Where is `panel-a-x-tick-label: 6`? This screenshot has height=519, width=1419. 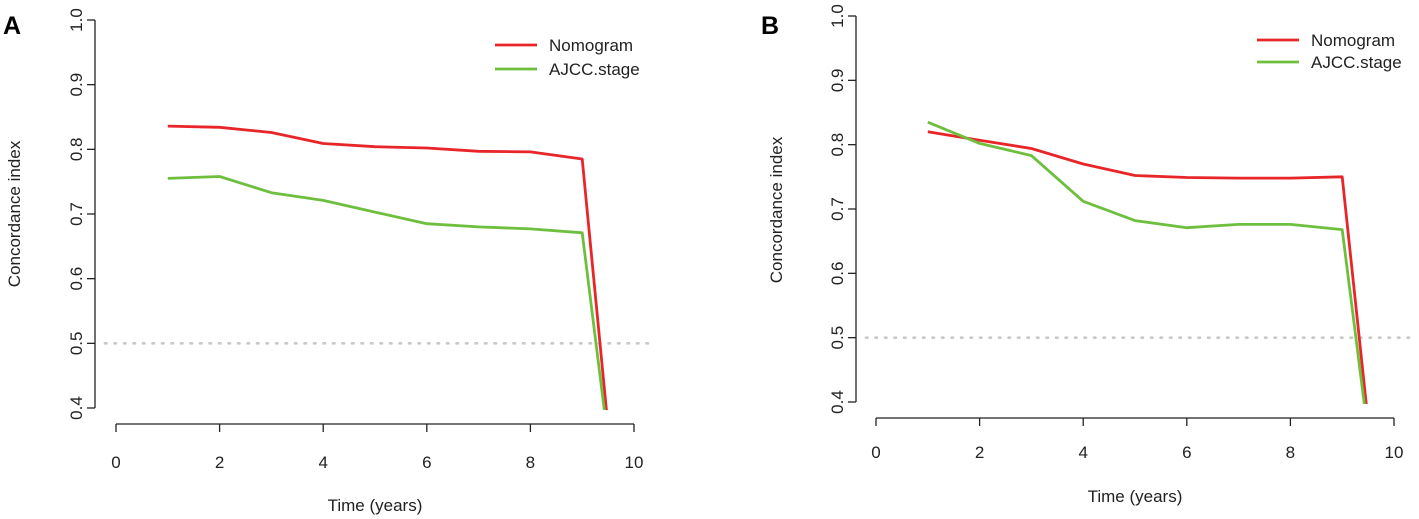 panel-a-x-tick-label: 6 is located at coordinates (426, 462).